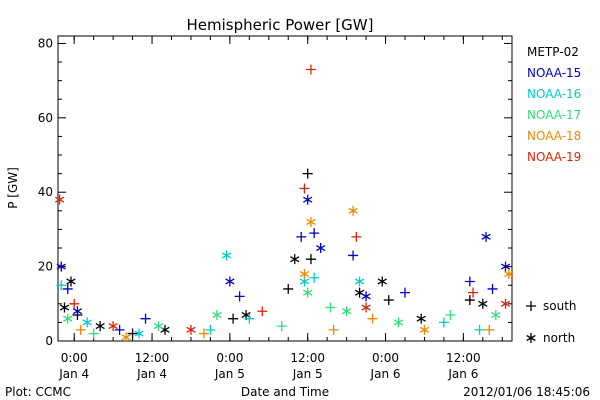  I want to click on y-tick-label: 0, so click(49, 341).